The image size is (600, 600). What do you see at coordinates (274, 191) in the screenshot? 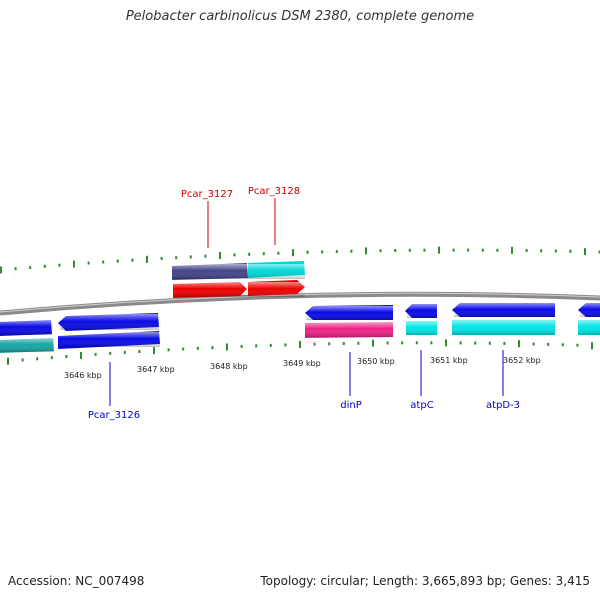
I see `gene-label-pcar-3128: Pcar_3128` at bounding box center [274, 191].